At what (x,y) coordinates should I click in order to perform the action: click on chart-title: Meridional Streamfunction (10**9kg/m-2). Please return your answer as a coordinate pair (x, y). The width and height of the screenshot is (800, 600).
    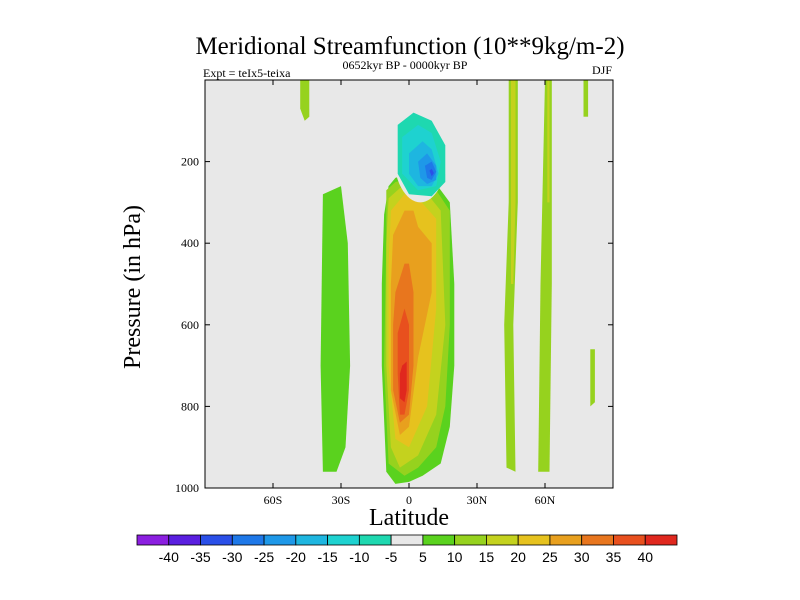
    Looking at the image, I should click on (409, 46).